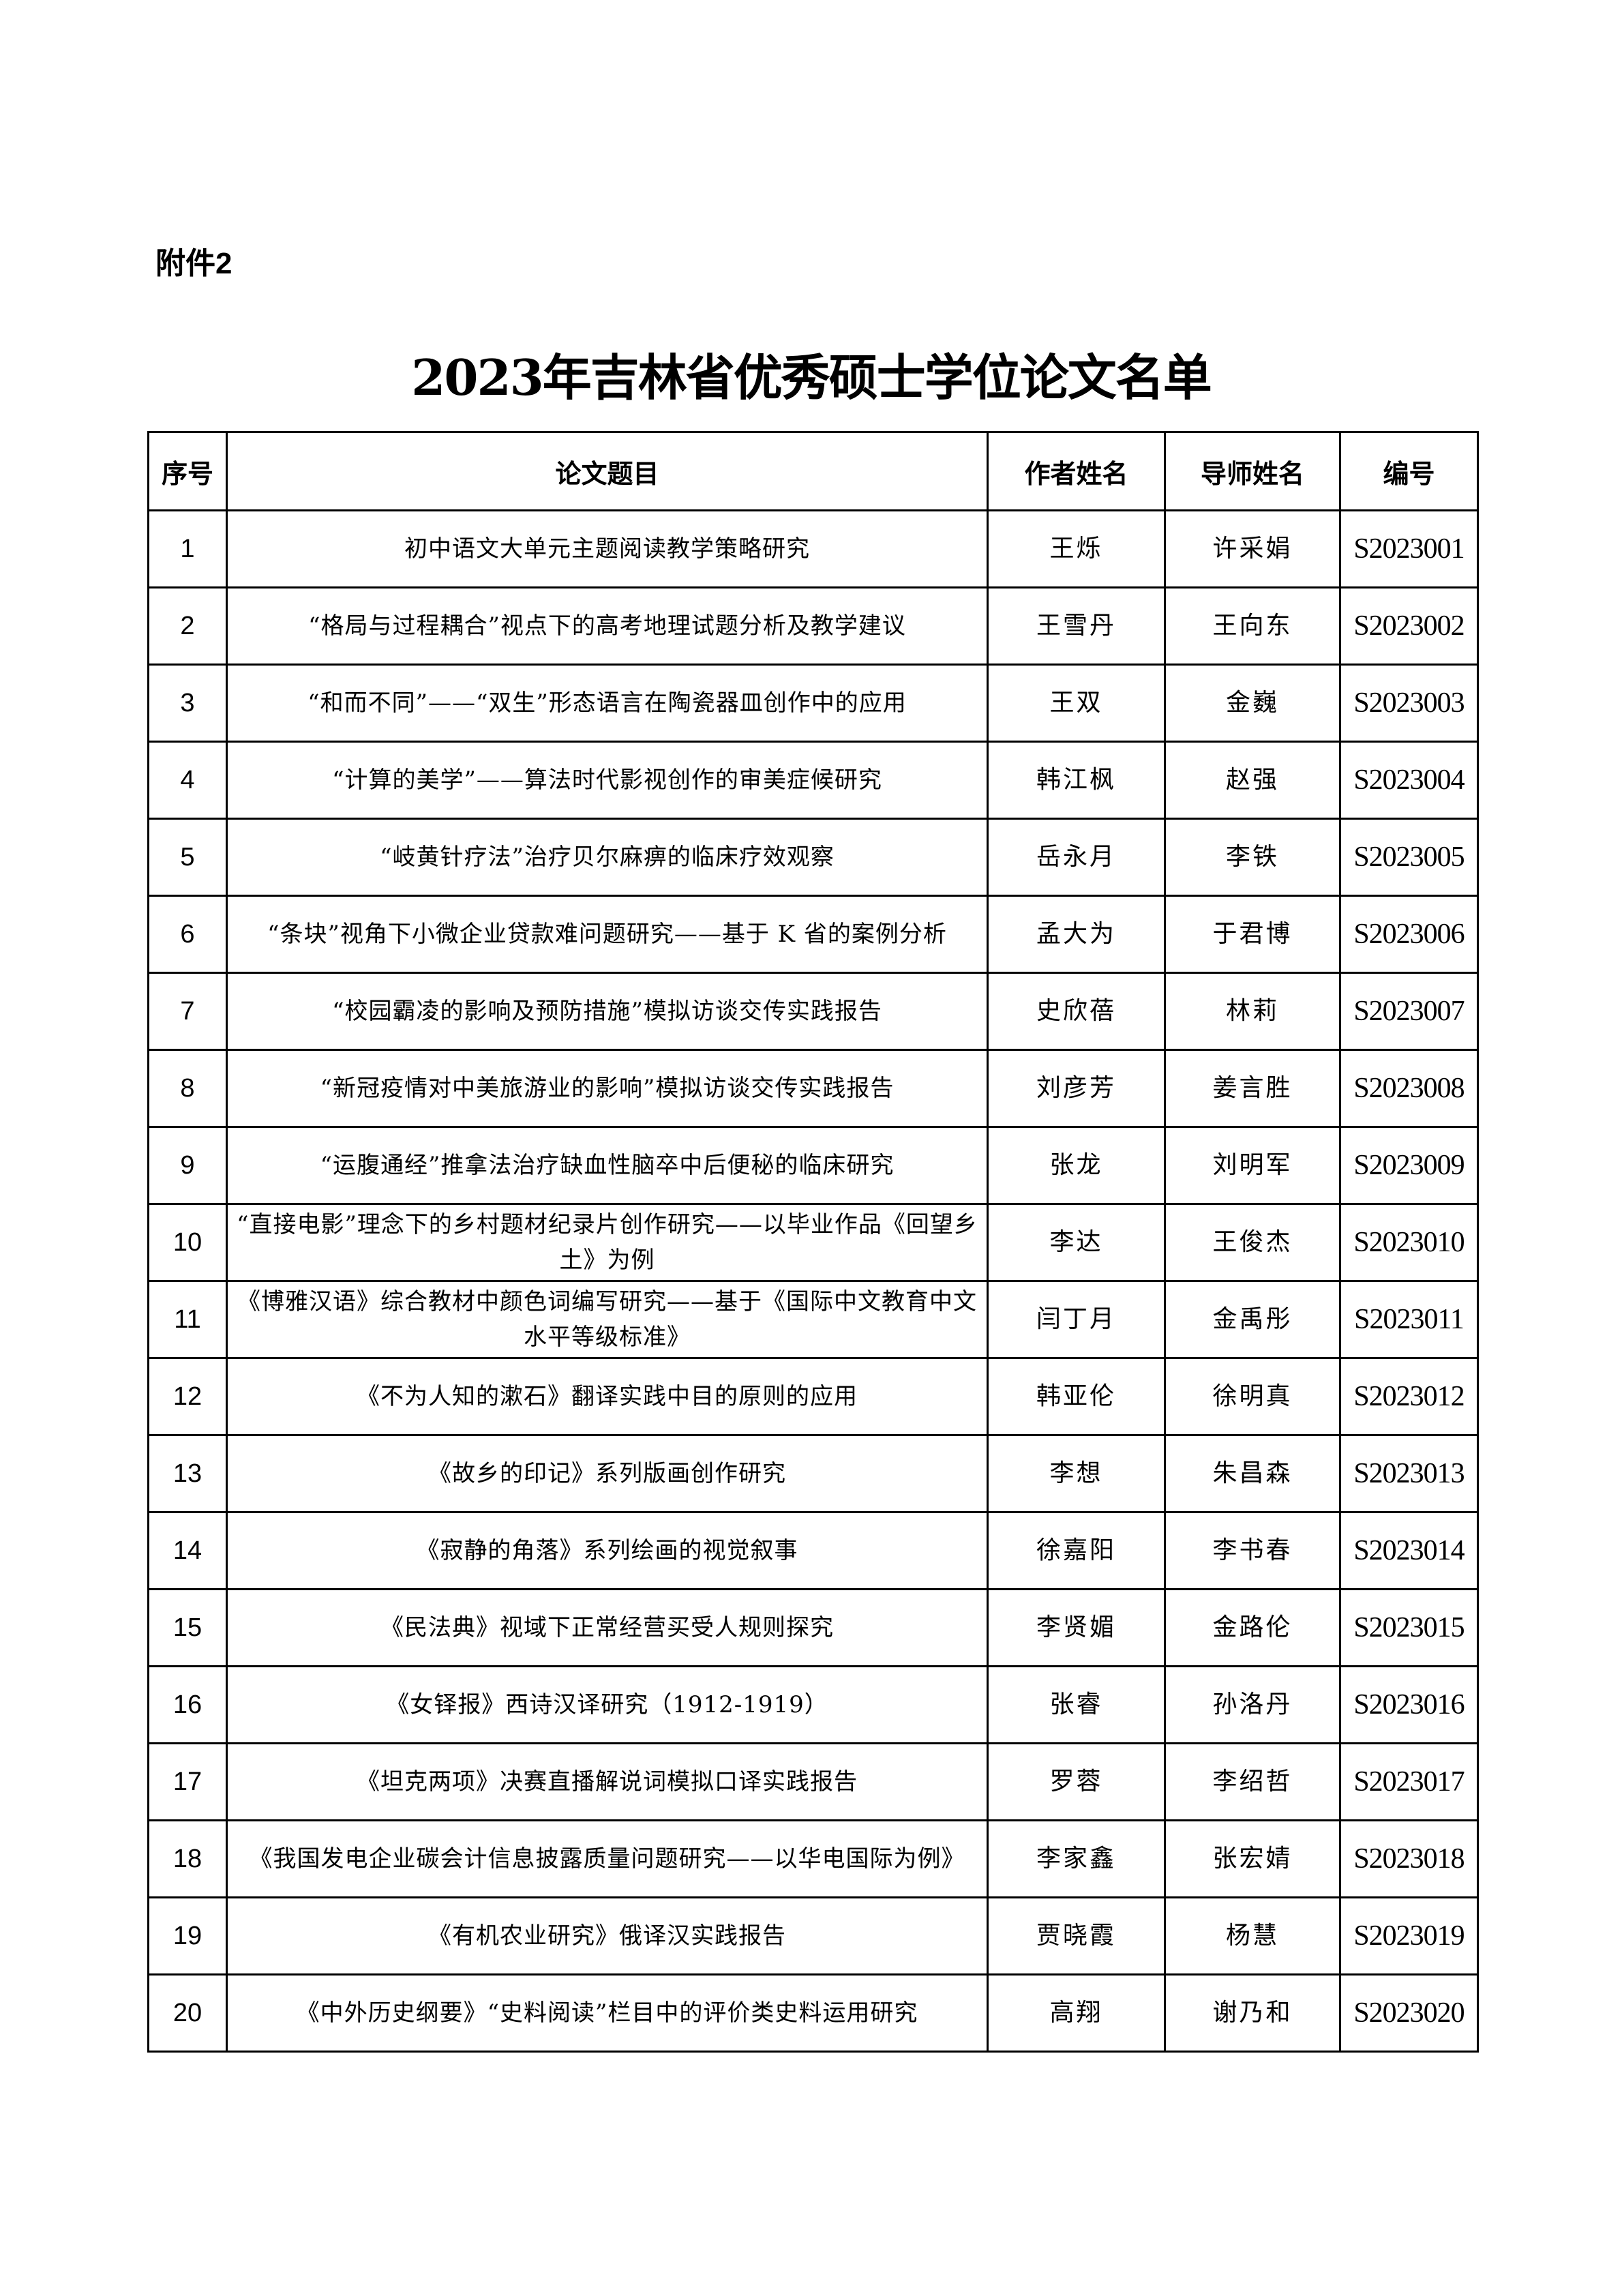 The image size is (1622, 2296). What do you see at coordinates (607, 1088) in the screenshot?
I see `thesis-title: “新冠疫情对中美旅游业的影响”模拟访谈交传实践报告` at bounding box center [607, 1088].